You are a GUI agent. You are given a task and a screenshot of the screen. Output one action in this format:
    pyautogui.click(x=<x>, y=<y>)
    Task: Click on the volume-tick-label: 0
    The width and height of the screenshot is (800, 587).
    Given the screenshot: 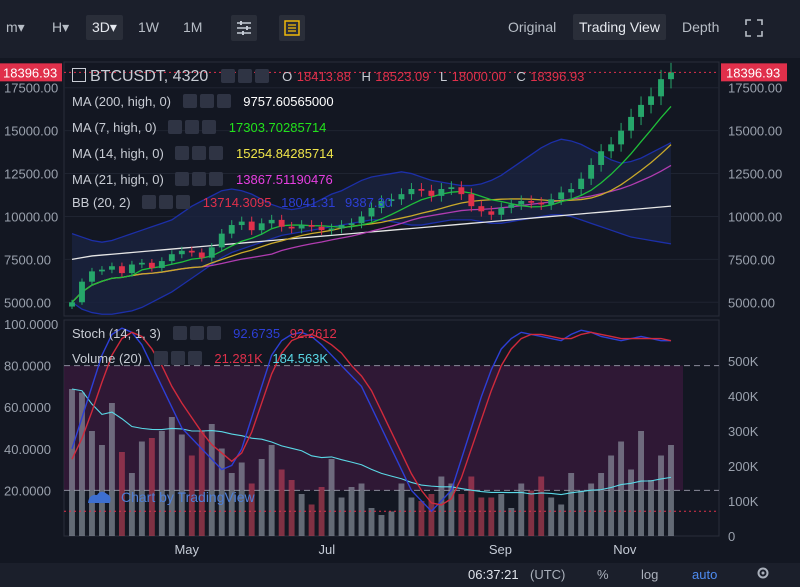 What is the action you would take?
    pyautogui.click(x=731, y=536)
    